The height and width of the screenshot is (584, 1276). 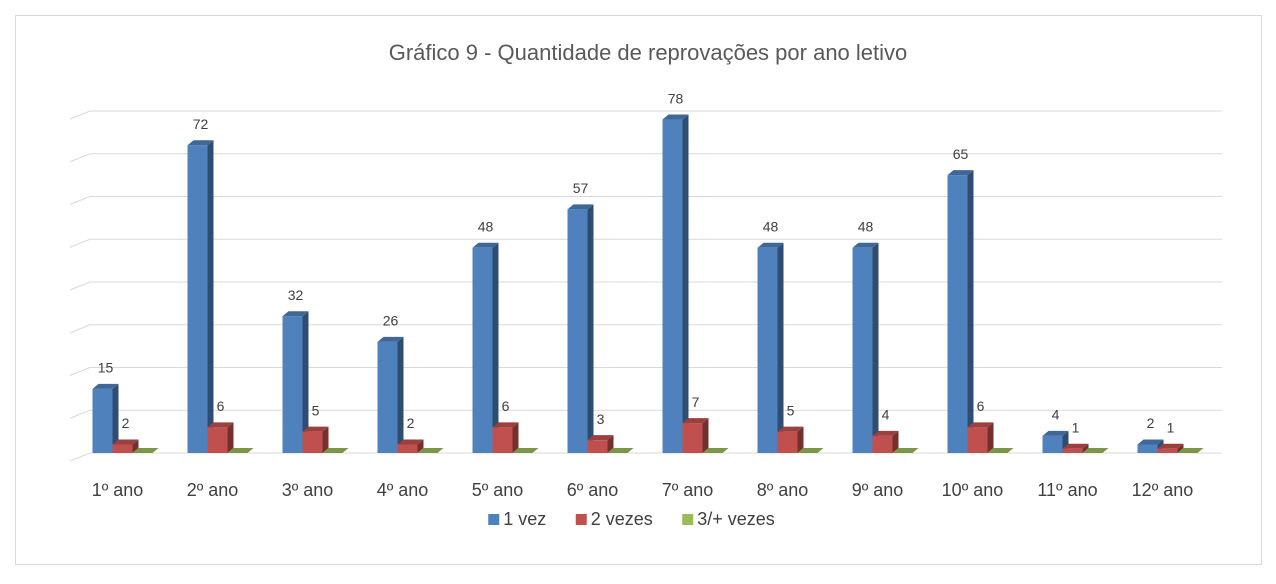 What do you see at coordinates (696, 402) in the screenshot?
I see `data-label: 7` at bounding box center [696, 402].